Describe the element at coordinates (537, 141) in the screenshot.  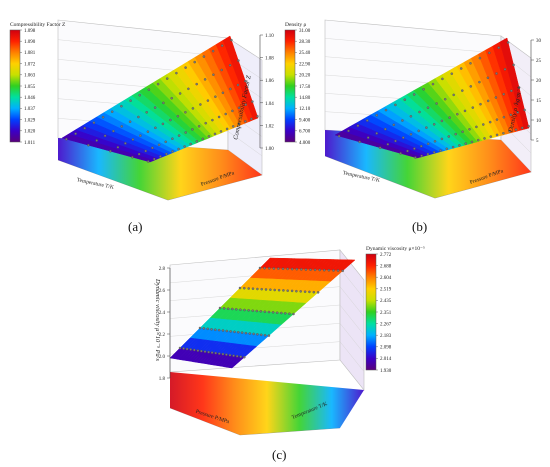
I see `z-tick-label: 5` at that location.